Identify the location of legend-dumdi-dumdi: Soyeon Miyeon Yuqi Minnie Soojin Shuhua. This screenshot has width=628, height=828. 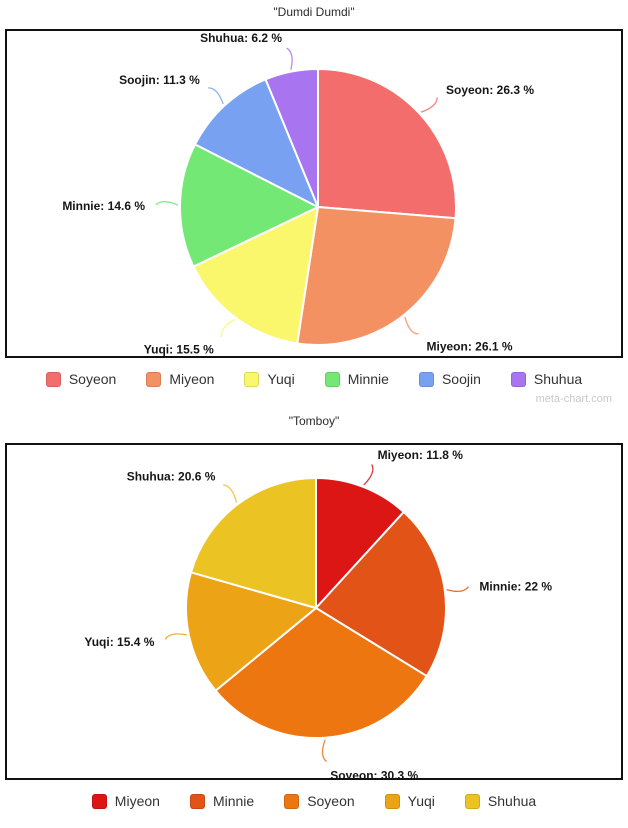
(314, 379).